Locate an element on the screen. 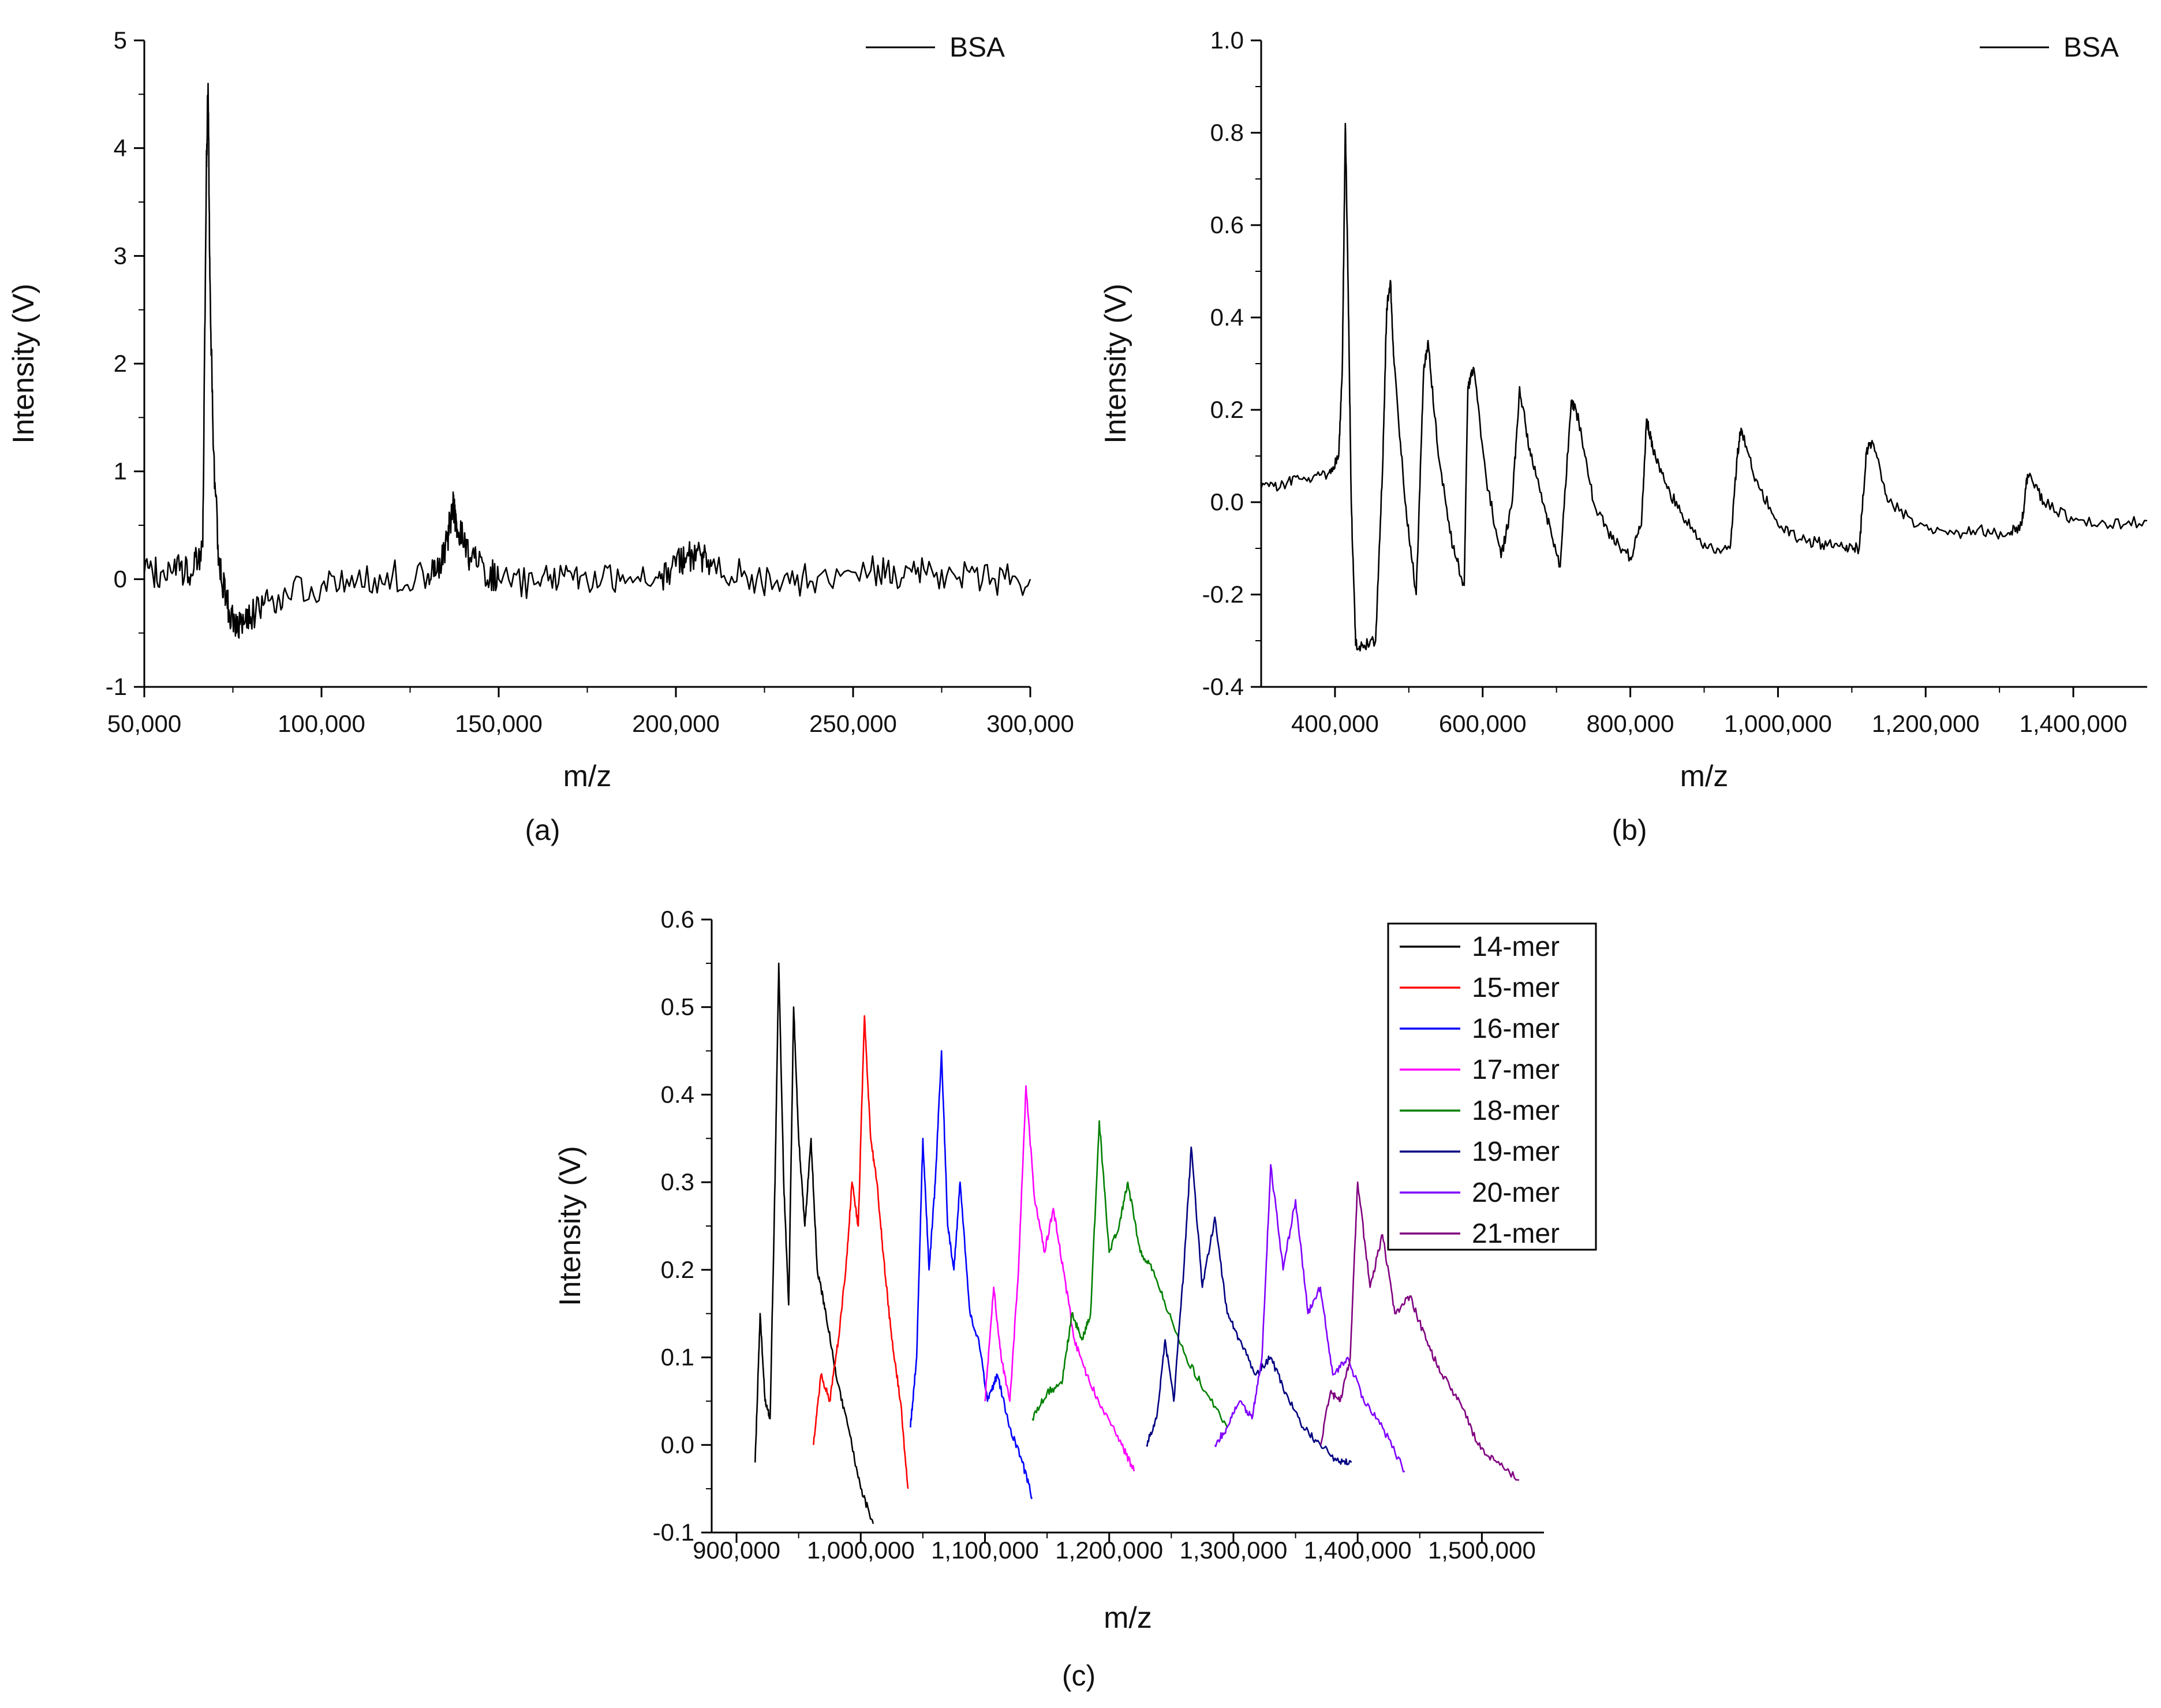 The width and height of the screenshot is (2161, 1708). y-tick-label: 1.0 is located at coordinates (1227, 40).